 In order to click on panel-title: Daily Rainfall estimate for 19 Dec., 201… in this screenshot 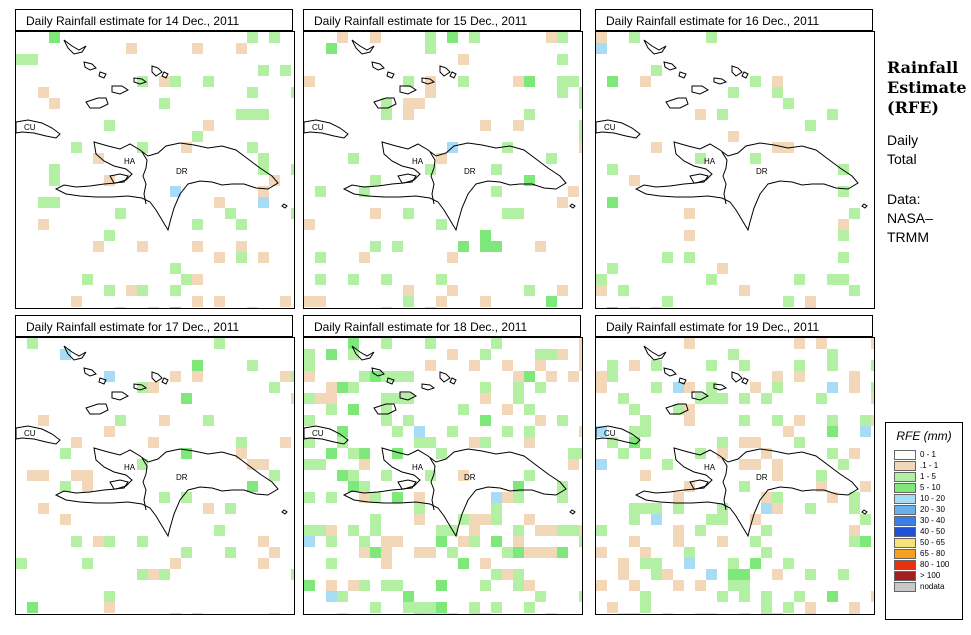, I will do `click(734, 326)`.